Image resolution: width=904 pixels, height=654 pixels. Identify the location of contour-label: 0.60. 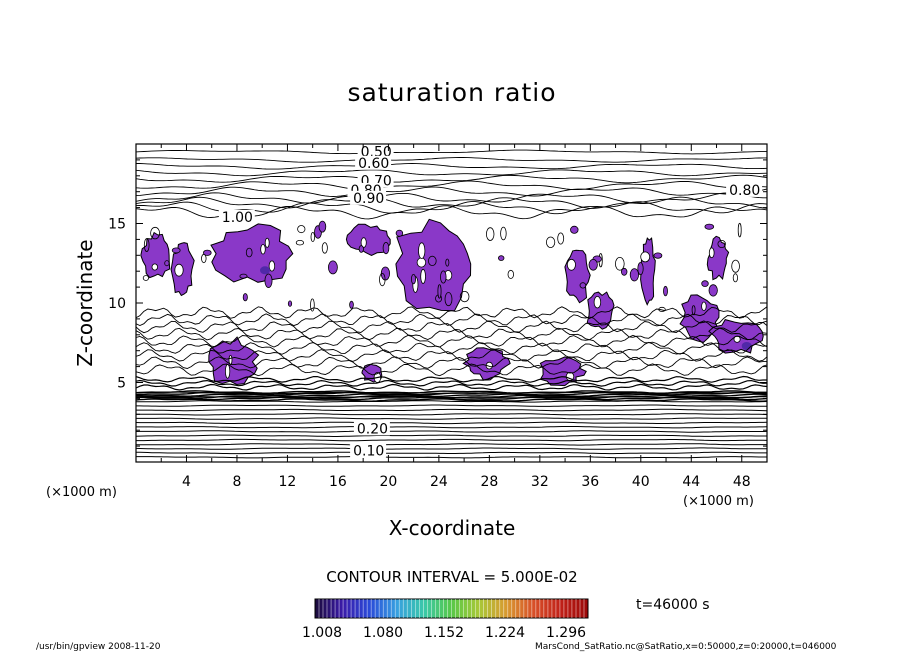
(373, 164).